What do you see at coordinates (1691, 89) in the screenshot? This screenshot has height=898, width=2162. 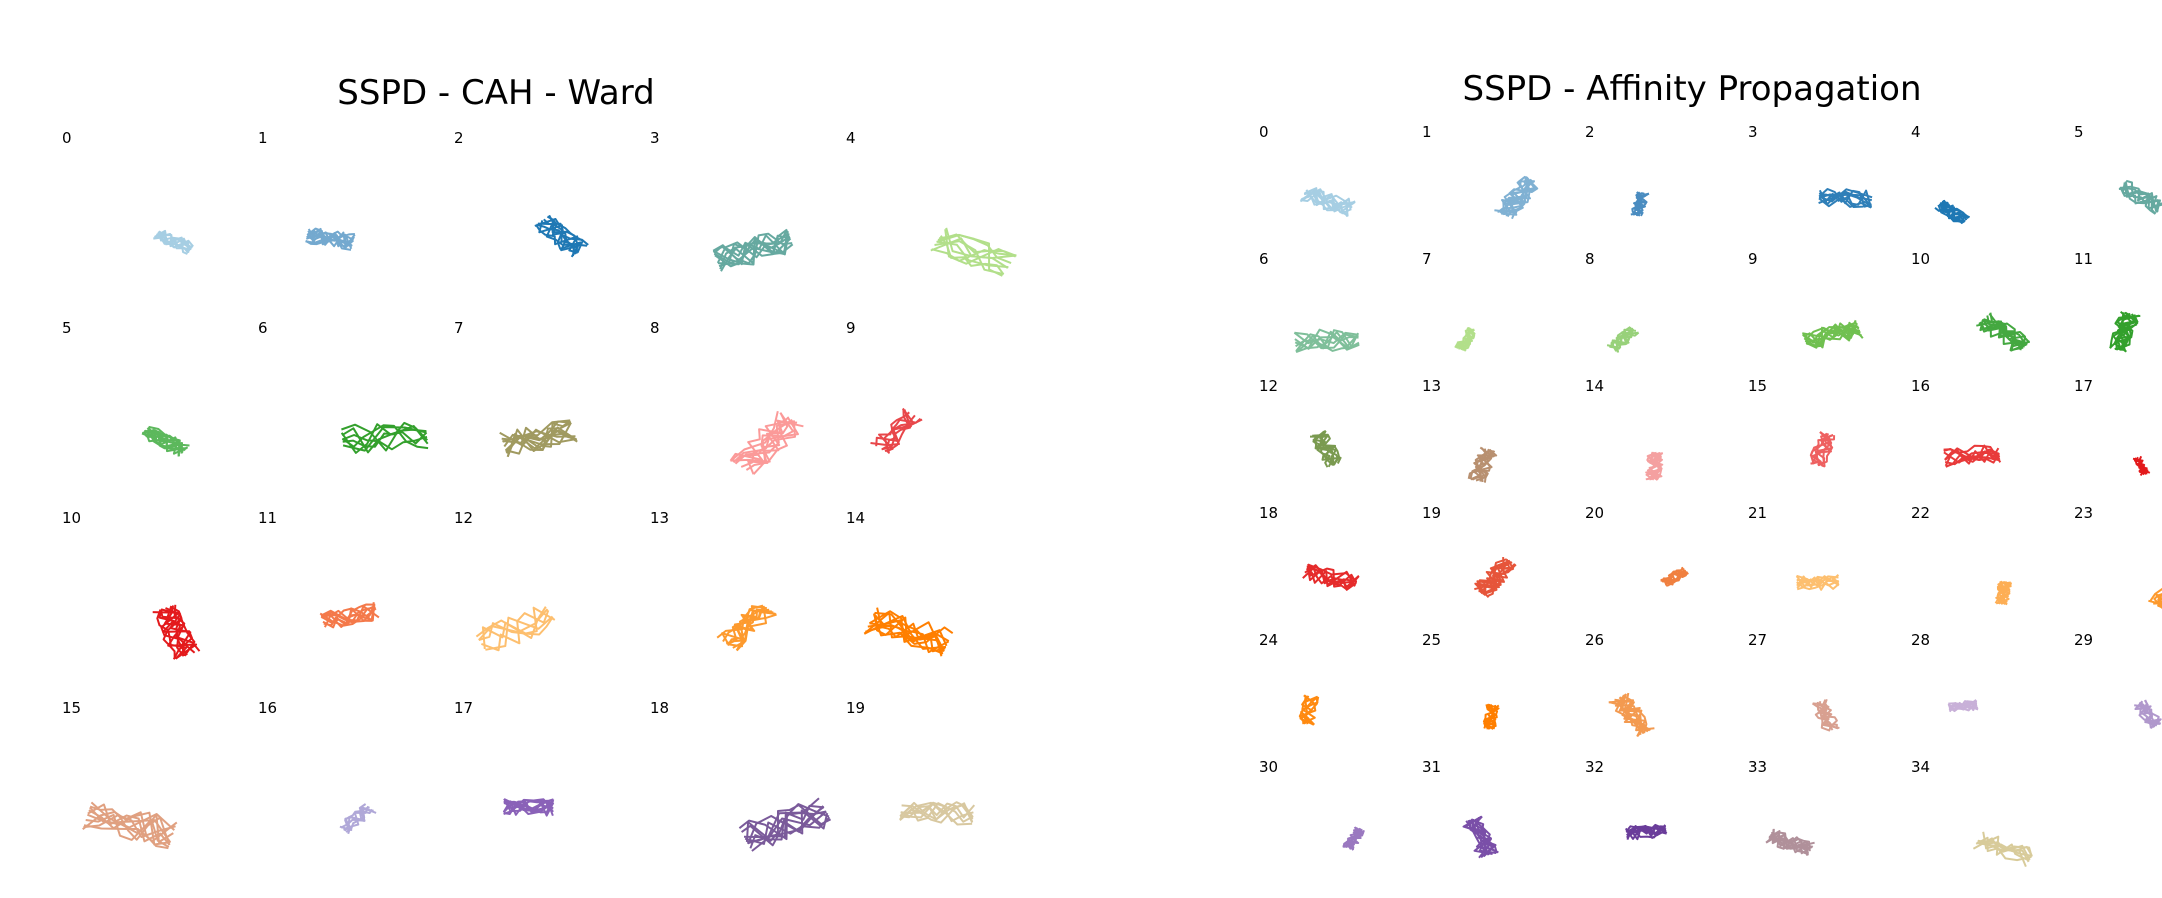 I see `panel-title: SSPD - Affinity Propagation` at bounding box center [1691, 89].